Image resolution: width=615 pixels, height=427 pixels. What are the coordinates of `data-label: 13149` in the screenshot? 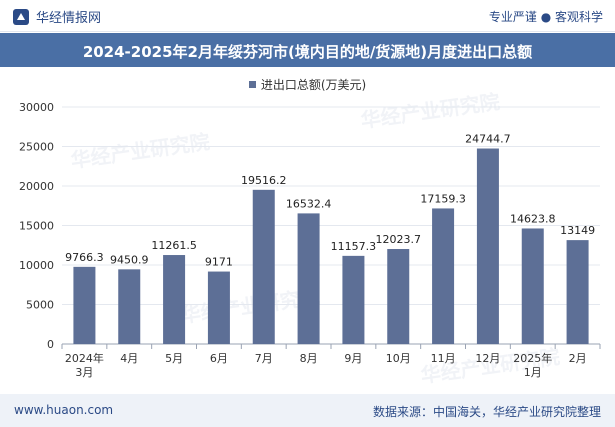 It's located at (577, 230).